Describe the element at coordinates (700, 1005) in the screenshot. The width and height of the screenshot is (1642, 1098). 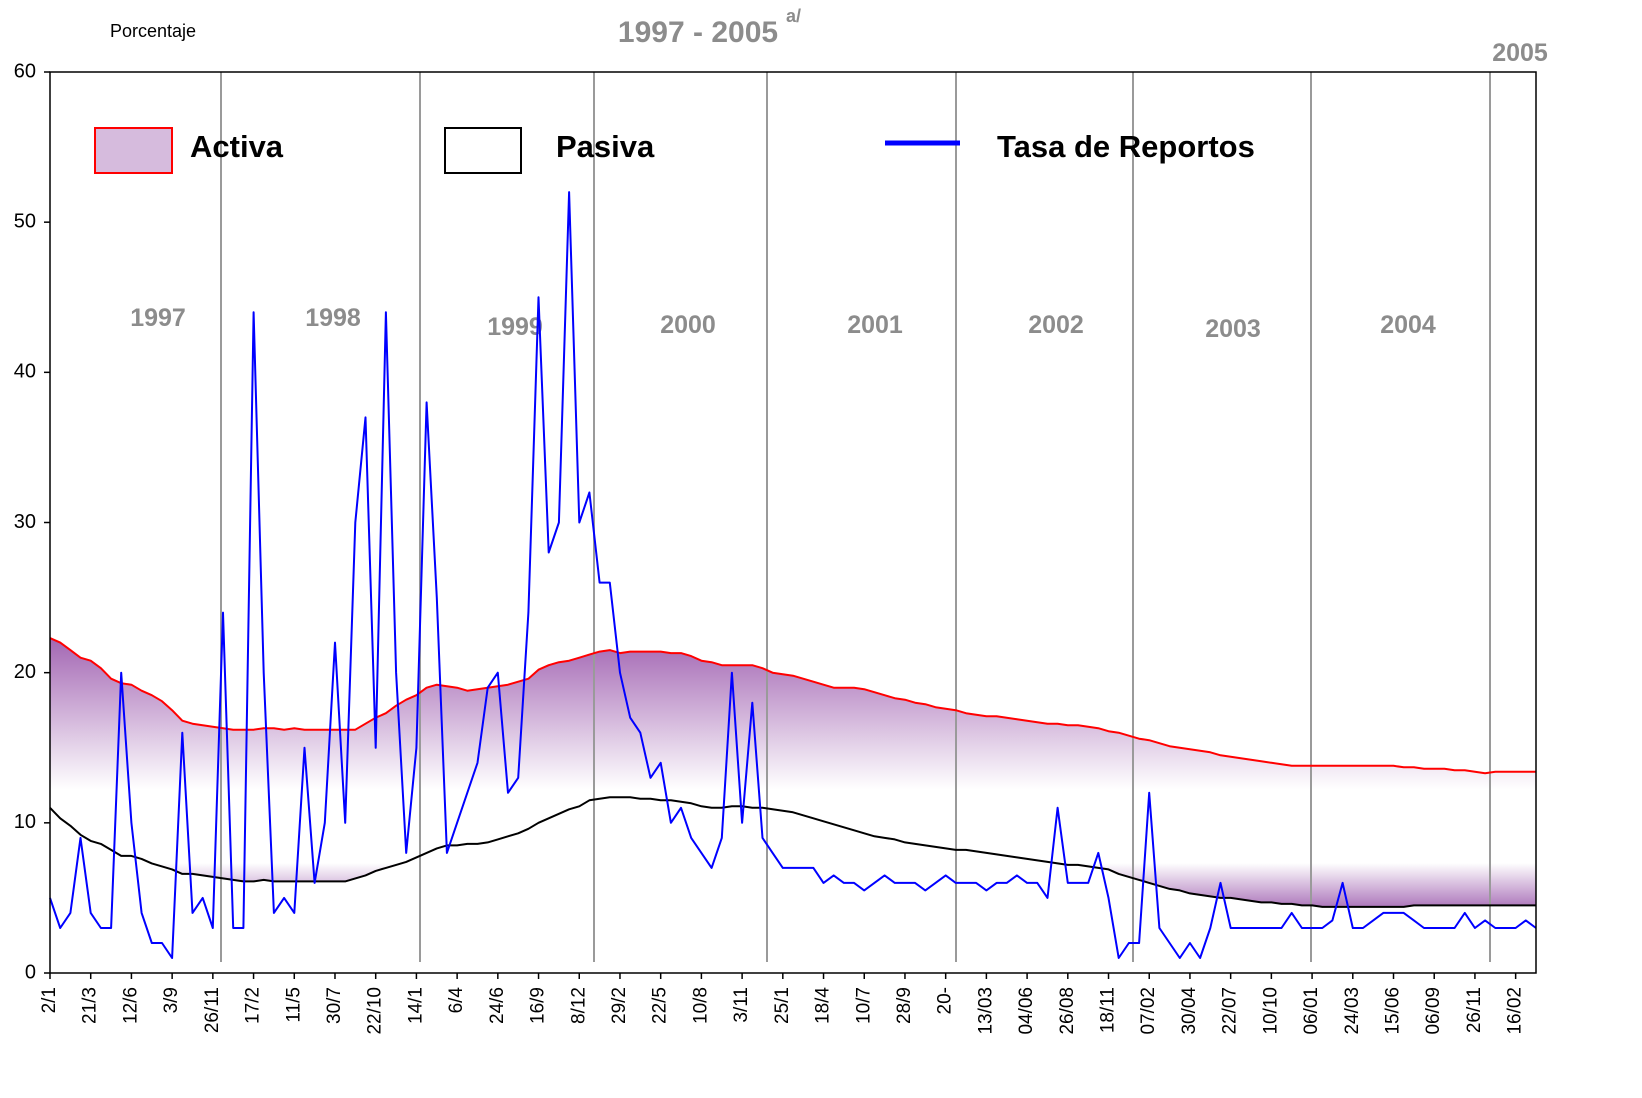
I see `x-tick-label: 10/8` at that location.